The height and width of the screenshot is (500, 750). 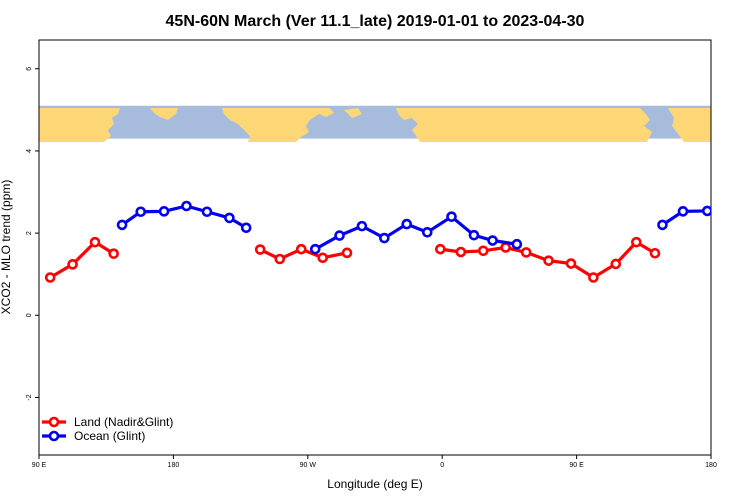 I want to click on map-land, so click(x=375, y=125).